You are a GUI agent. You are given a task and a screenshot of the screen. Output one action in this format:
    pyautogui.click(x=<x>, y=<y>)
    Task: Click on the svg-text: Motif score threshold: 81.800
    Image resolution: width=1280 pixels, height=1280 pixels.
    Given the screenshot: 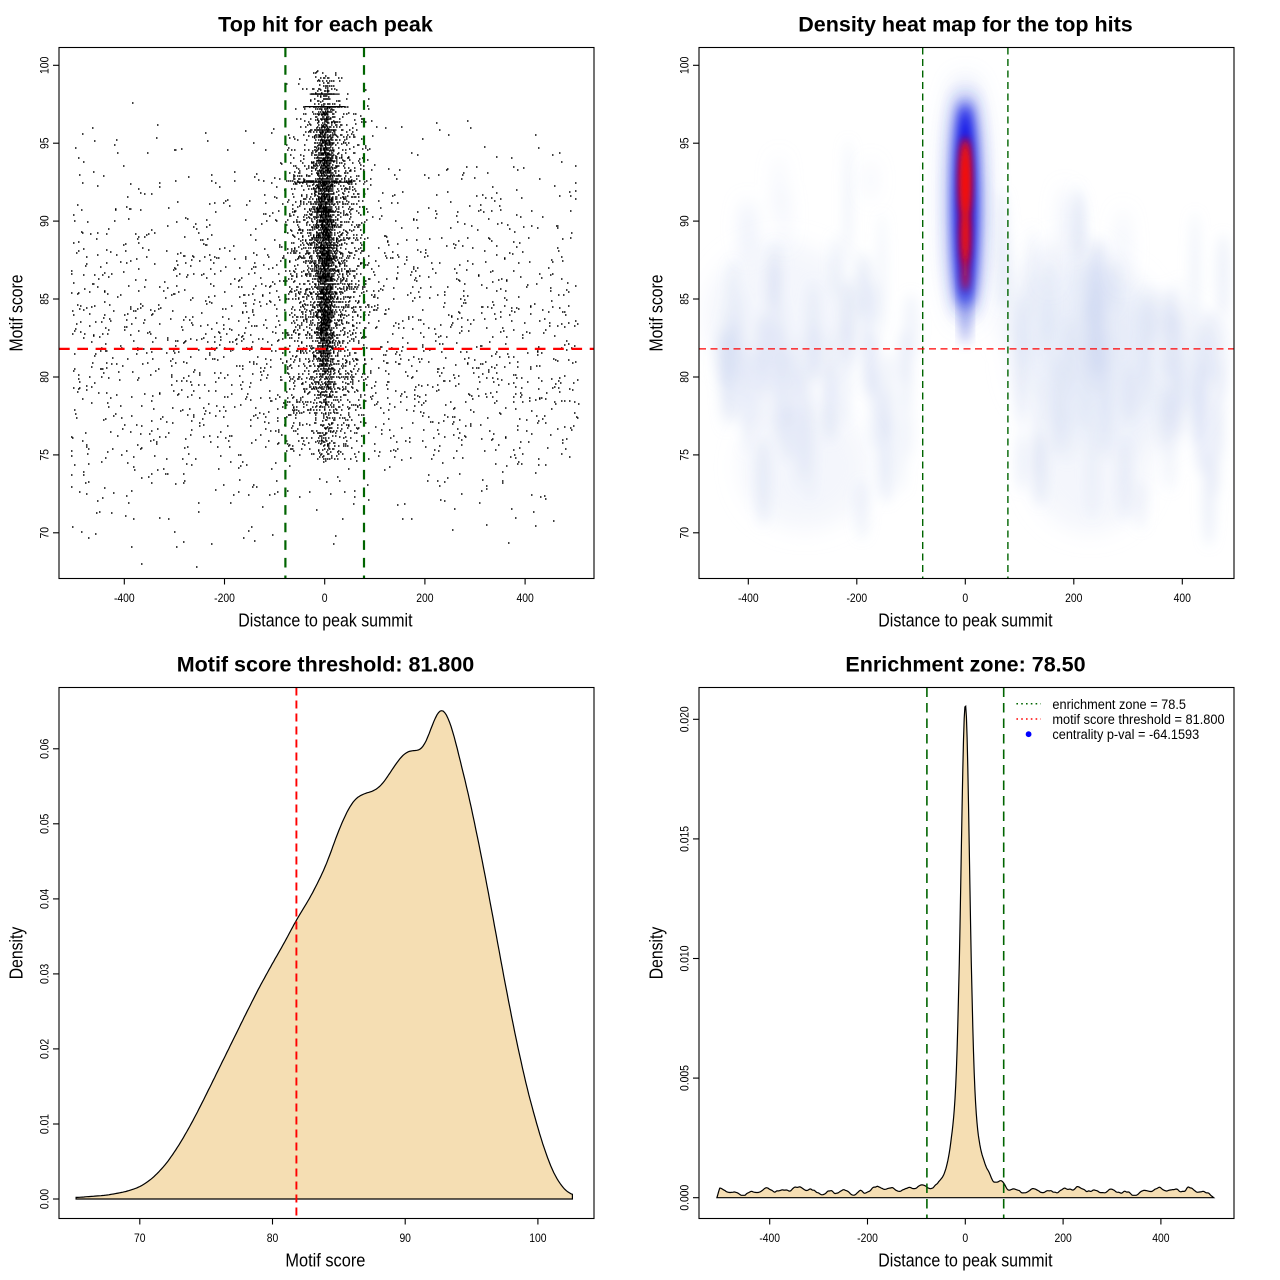 What is the action you would take?
    pyautogui.click(x=326, y=665)
    